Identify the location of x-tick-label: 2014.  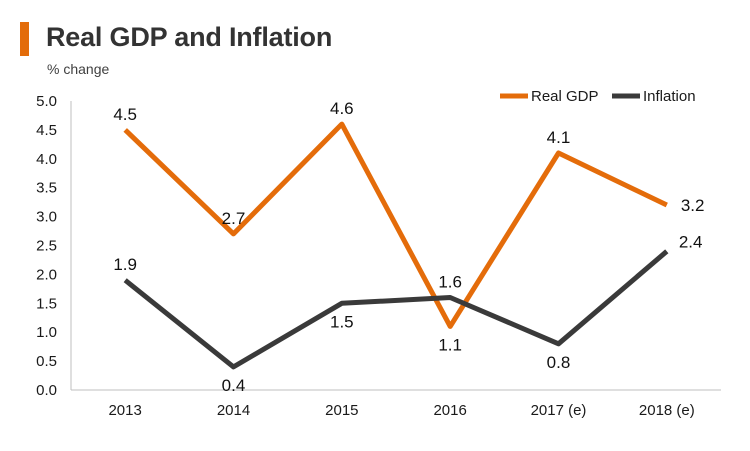
(233, 410).